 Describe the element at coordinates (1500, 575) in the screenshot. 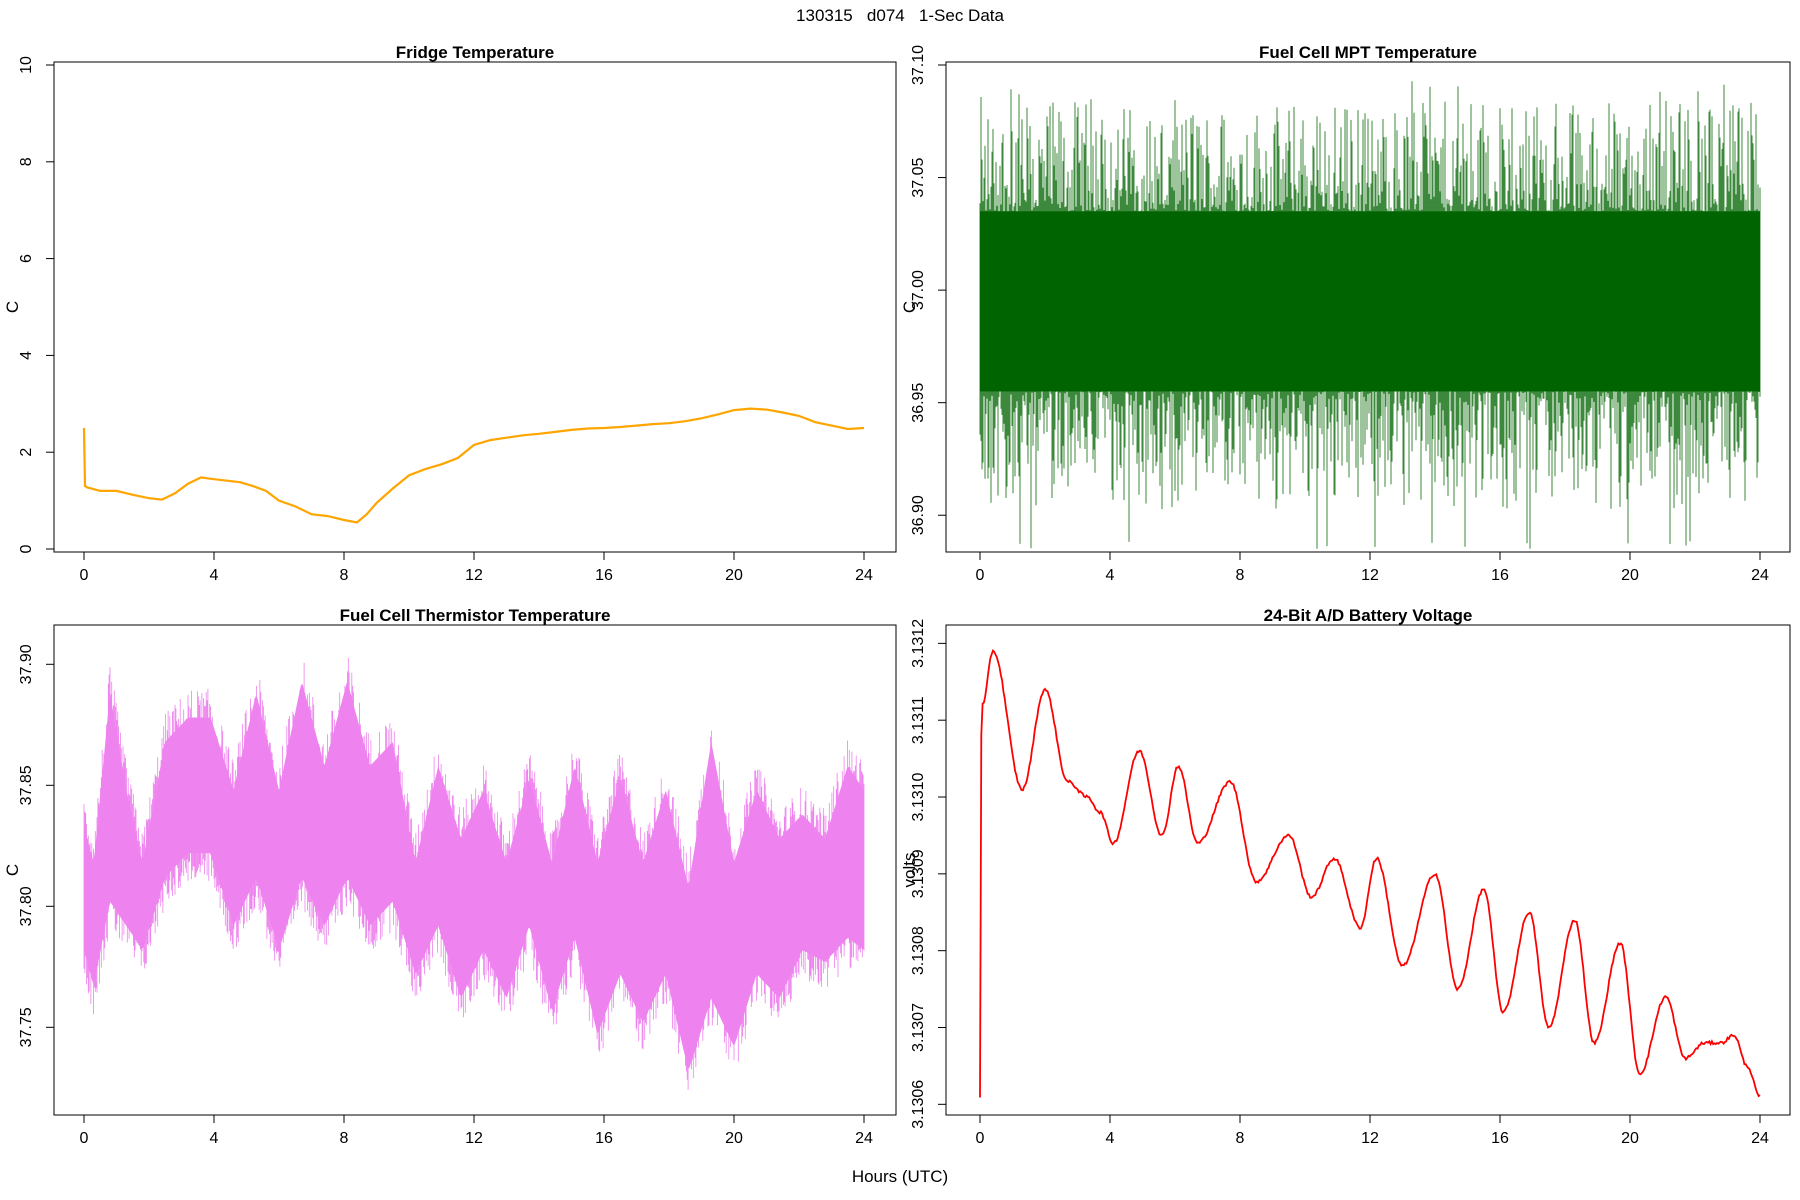

I see `panel-2-x-tick-label: 16` at that location.